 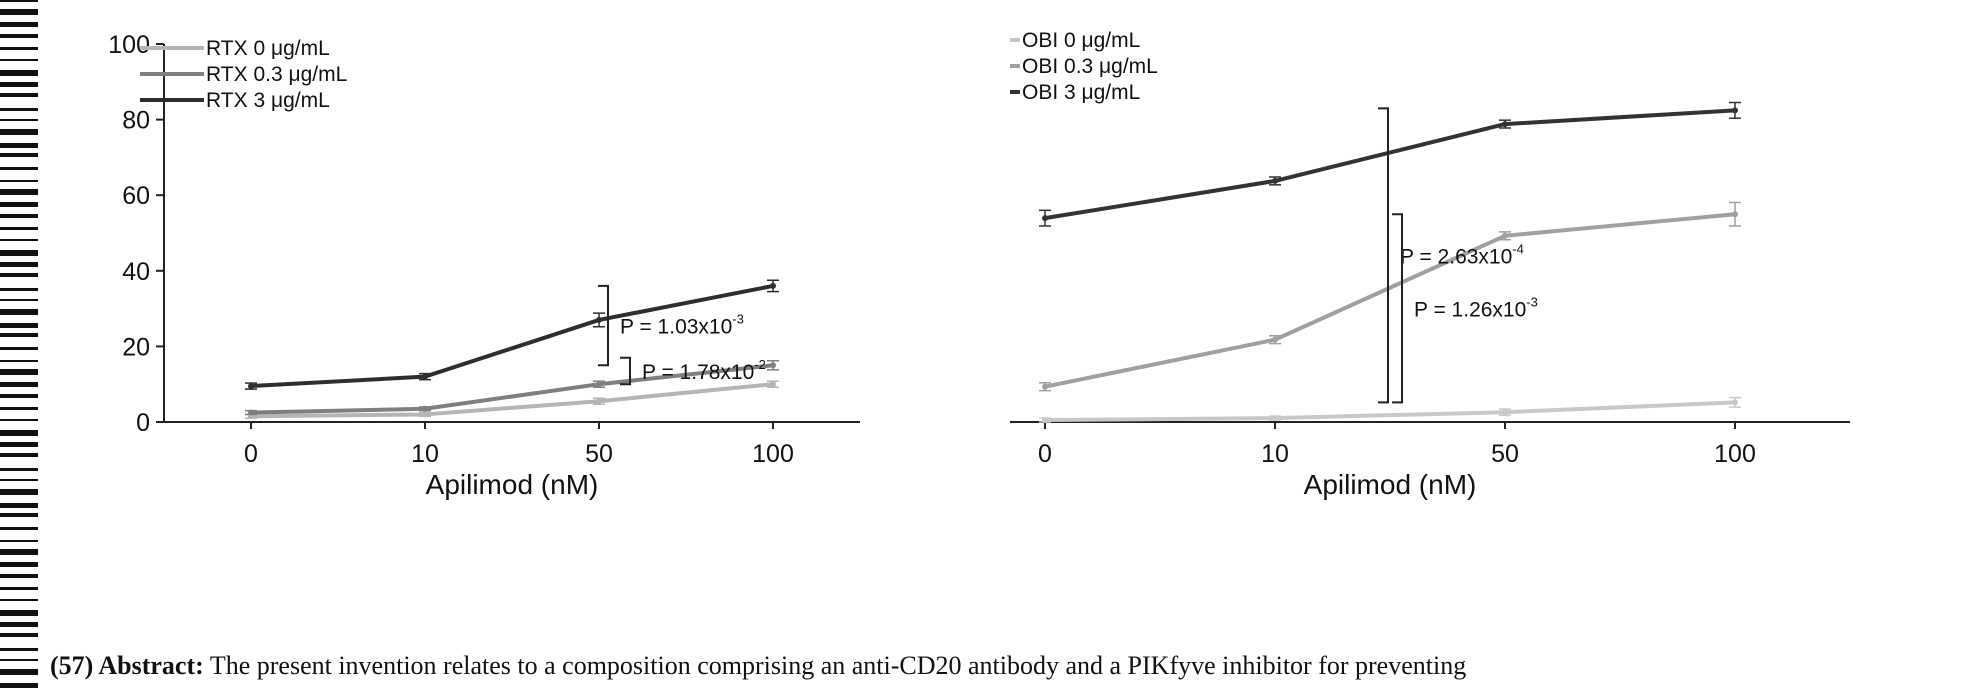 What do you see at coordinates (512, 484) in the screenshot?
I see `x-axis-title: Apilimod (nM)` at bounding box center [512, 484].